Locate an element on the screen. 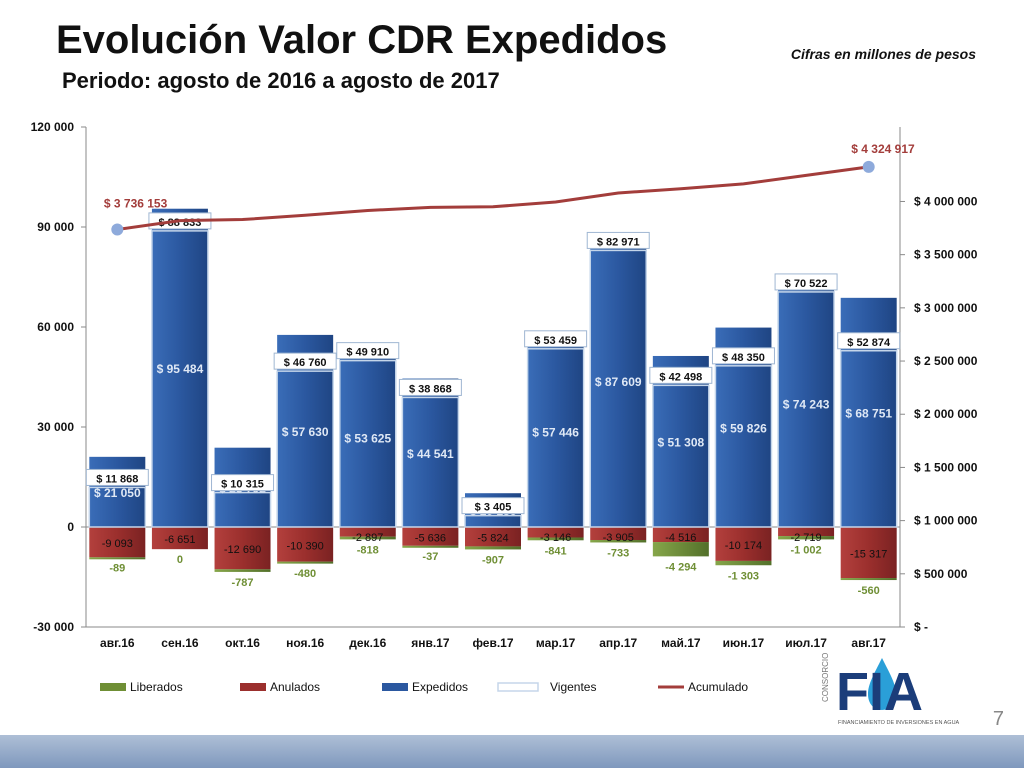 Image resolution: width=1024 pixels, height=768 pixels. expedidos-label: $ 68 751 is located at coordinates (868, 413).